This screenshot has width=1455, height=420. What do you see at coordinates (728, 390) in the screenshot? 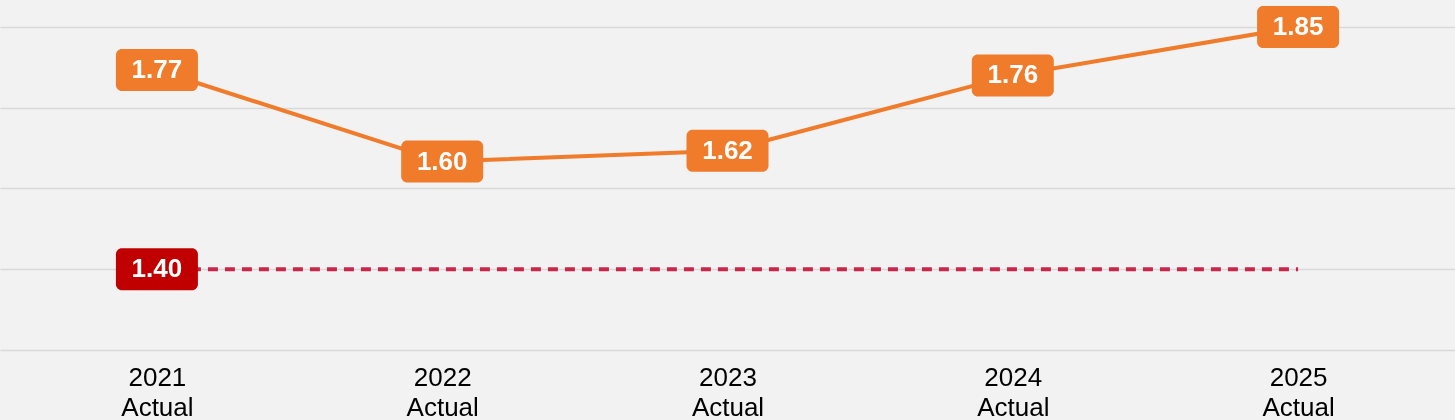
I see `x-tick-label: 2023 Actual` at bounding box center [728, 390].